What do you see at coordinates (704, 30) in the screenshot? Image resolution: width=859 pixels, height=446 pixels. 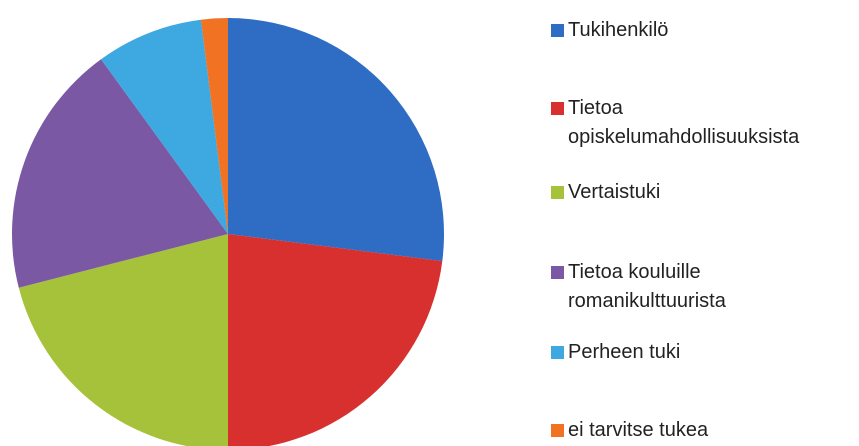 I see `legend-entry: Tukihenkilö` at bounding box center [704, 30].